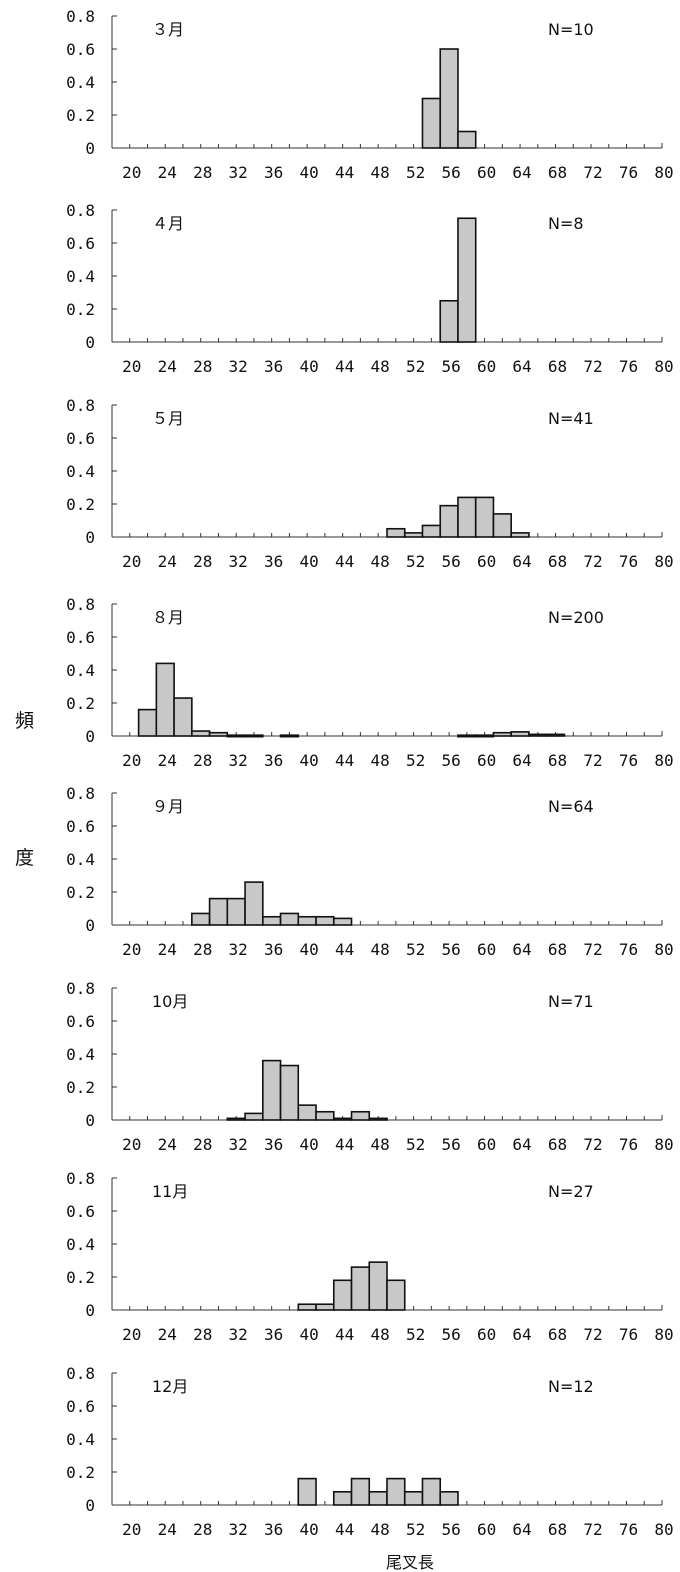 The height and width of the screenshot is (1572, 680). What do you see at coordinates (571, 29) in the screenshot?
I see `sample-size-label: N=10` at bounding box center [571, 29].